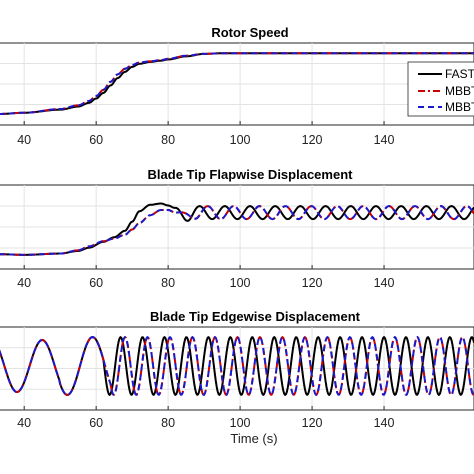 The width and height of the screenshot is (474, 474). Describe the element at coordinates (206, 277) in the screenshot. I see `flapwise-xticks: 40 60 80 100 120 140` at that location.